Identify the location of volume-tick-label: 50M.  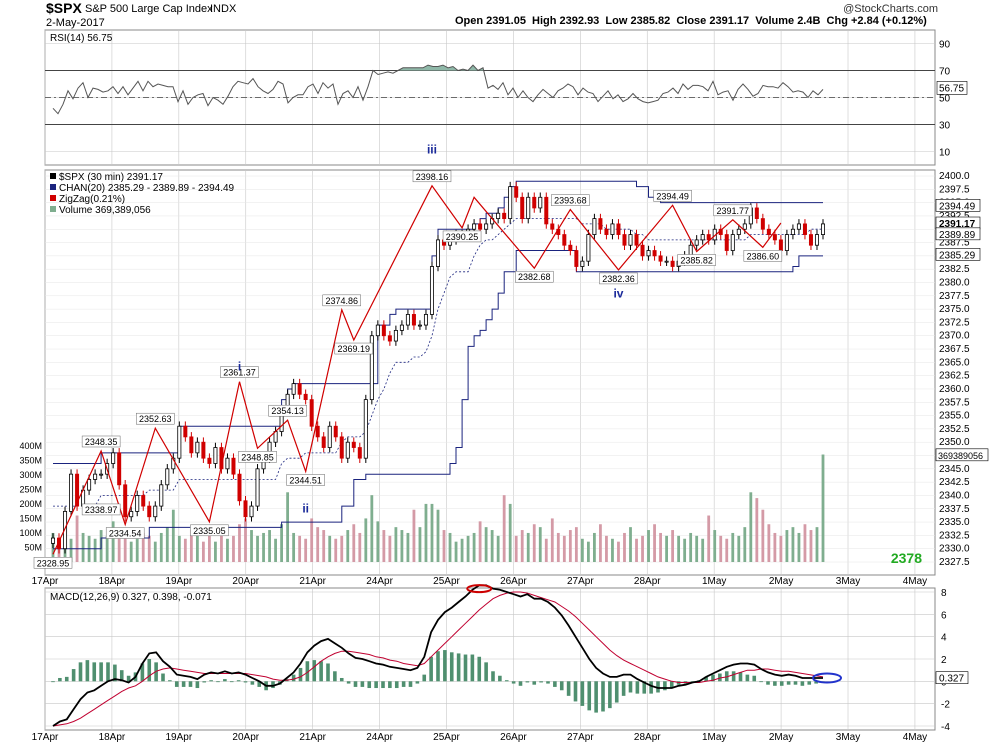
(33, 547).